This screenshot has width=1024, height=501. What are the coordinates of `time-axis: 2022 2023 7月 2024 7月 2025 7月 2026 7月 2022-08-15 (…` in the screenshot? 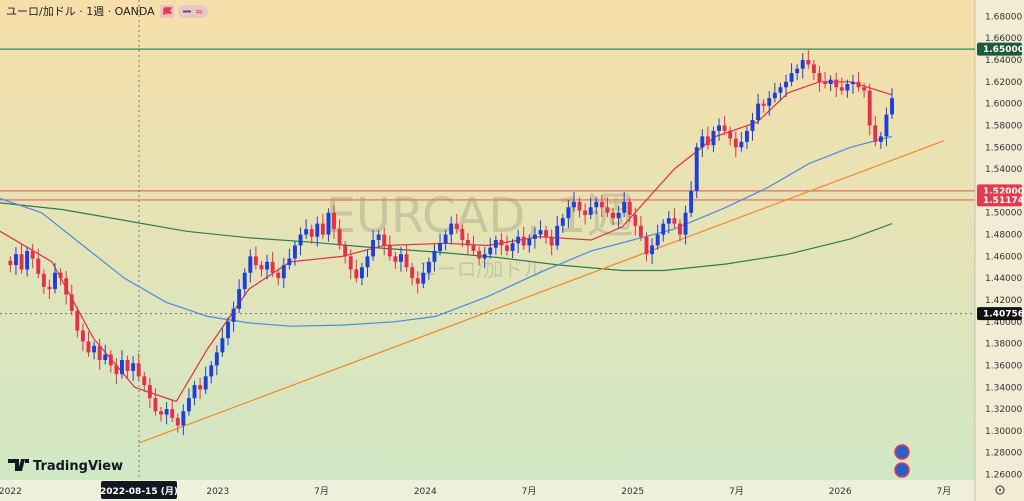 It's located at (475, 490).